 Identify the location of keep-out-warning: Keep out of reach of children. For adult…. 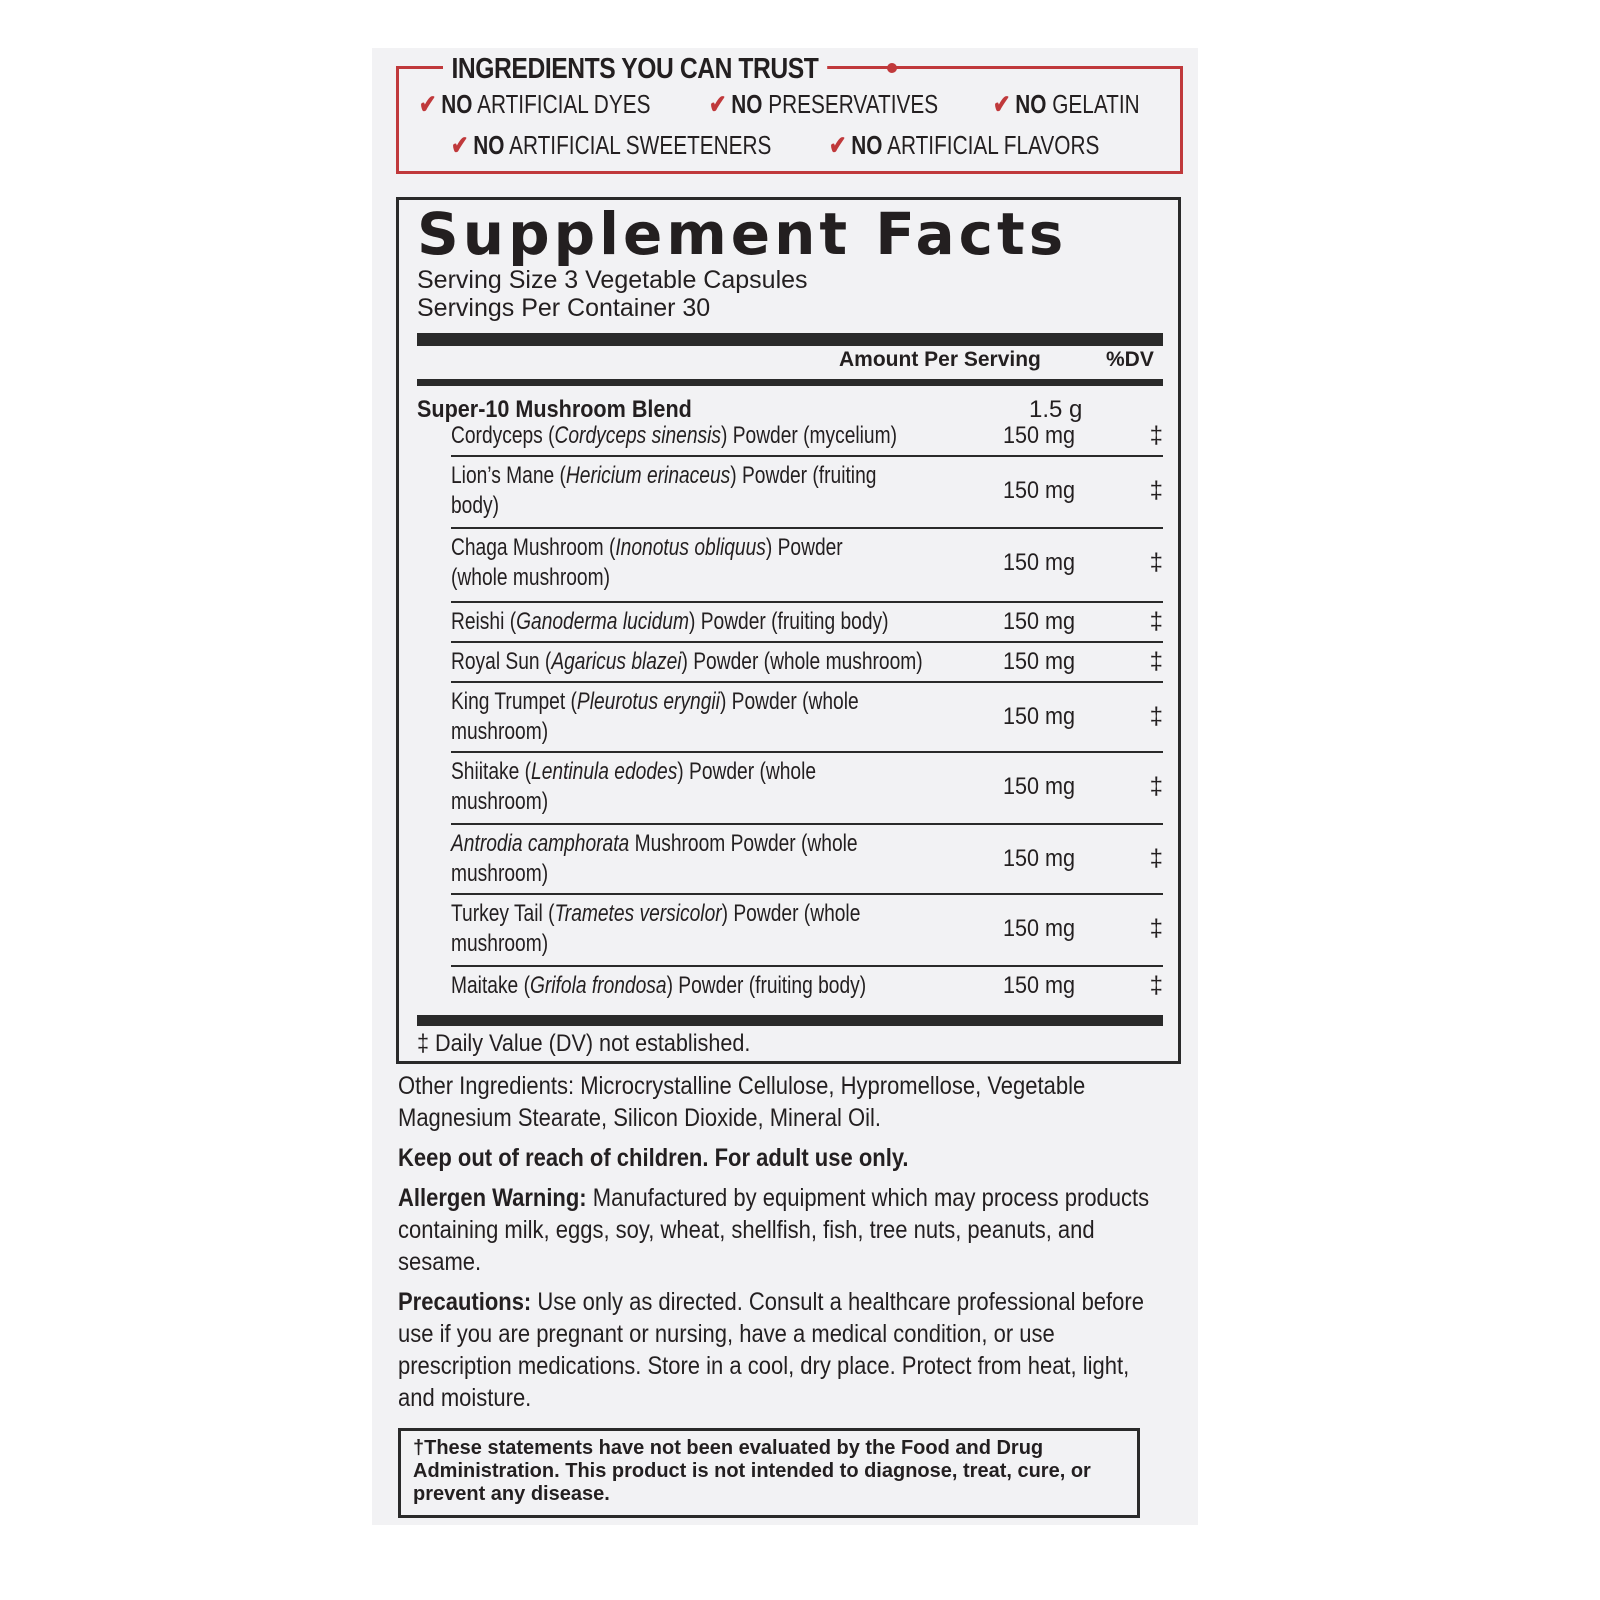
(653, 1158).